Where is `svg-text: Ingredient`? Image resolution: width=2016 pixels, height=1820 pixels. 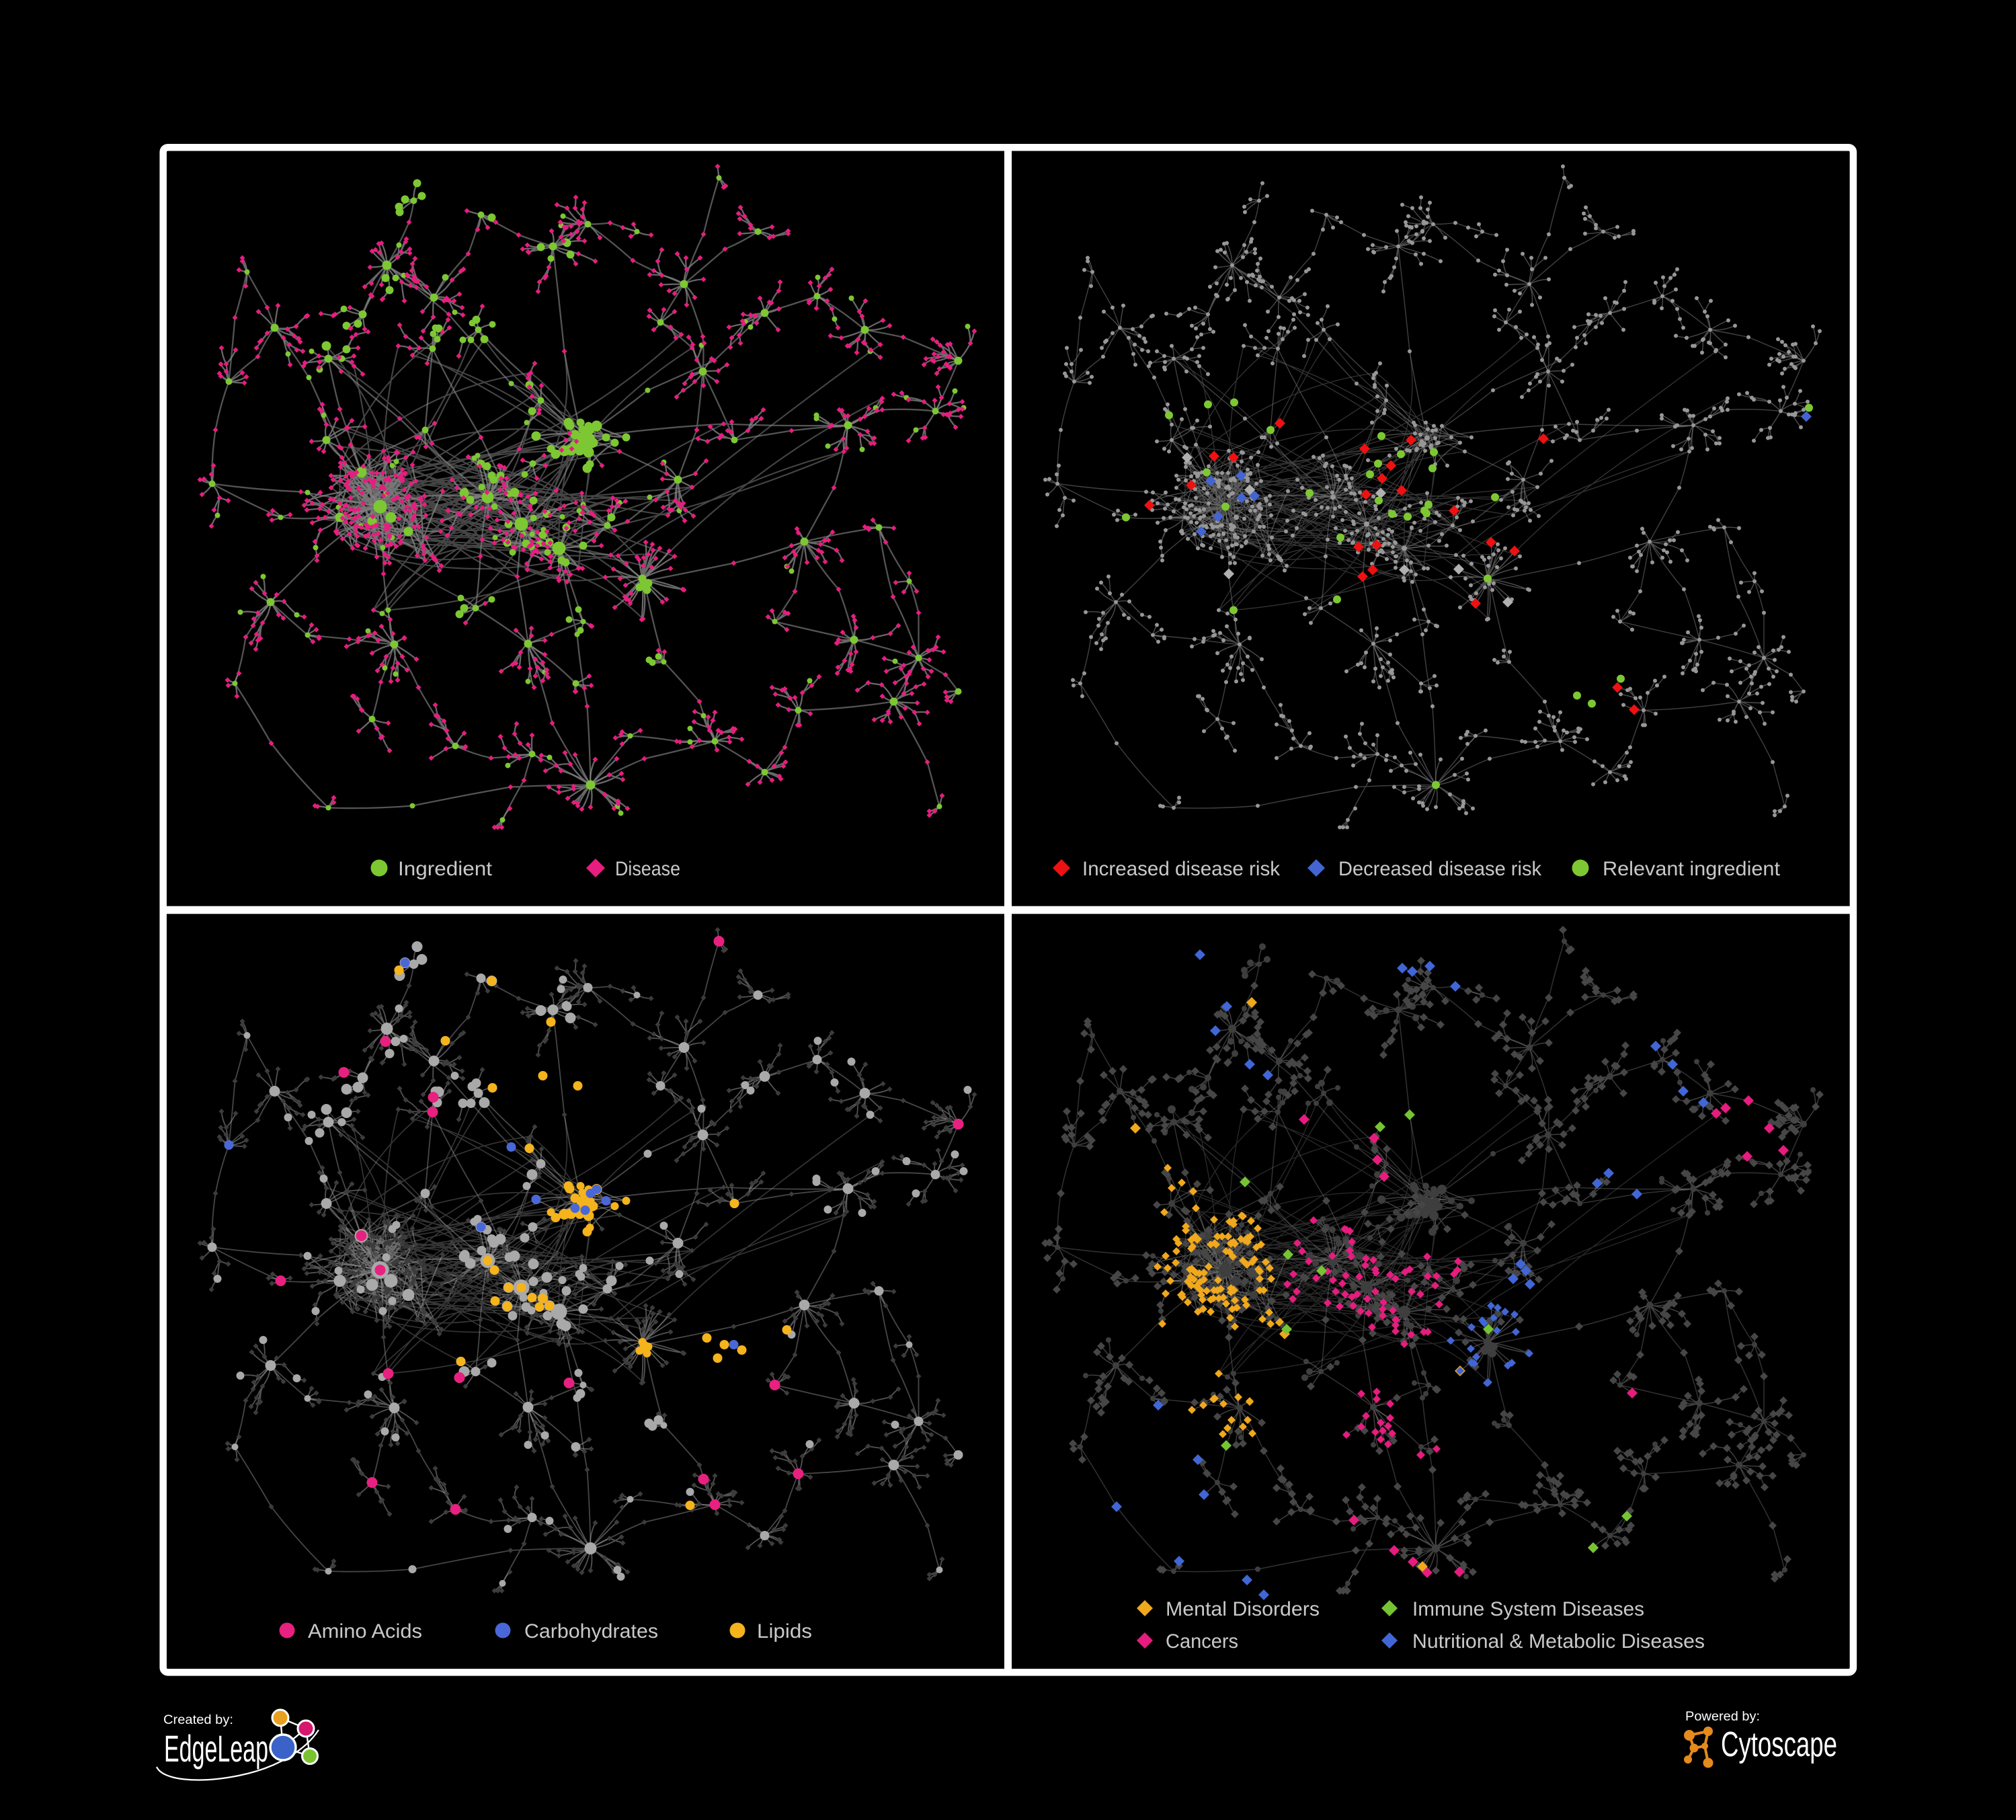
svg-text: Ingredient is located at coordinates (445, 869).